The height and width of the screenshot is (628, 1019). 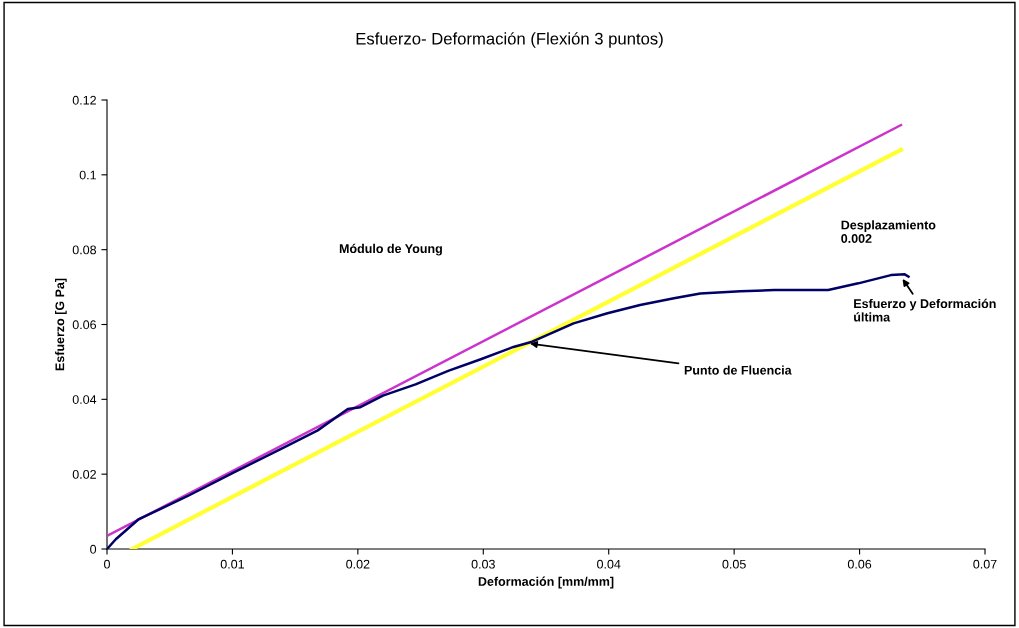 What do you see at coordinates (232, 564) in the screenshot?
I see `x-tick-label: 0.01` at bounding box center [232, 564].